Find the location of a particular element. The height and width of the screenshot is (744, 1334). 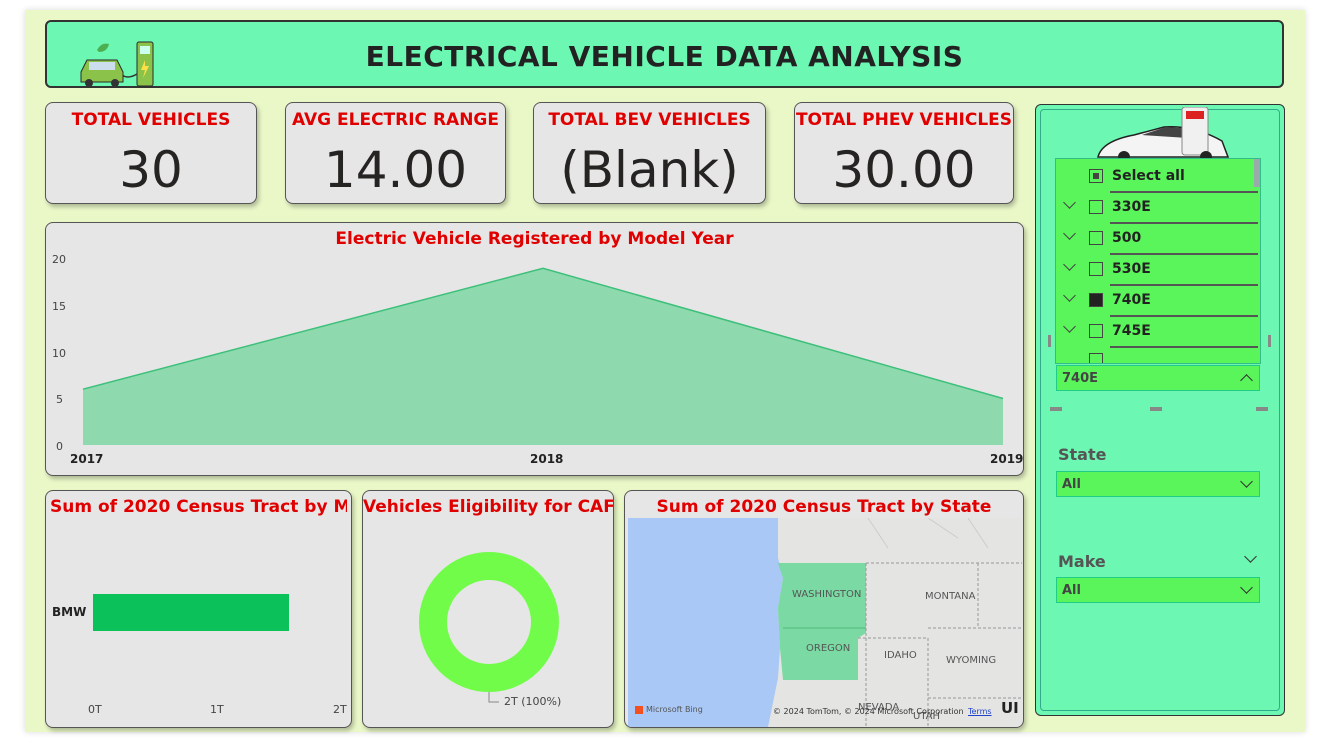

list-item-select-all: Select all is located at coordinates (1158, 176).